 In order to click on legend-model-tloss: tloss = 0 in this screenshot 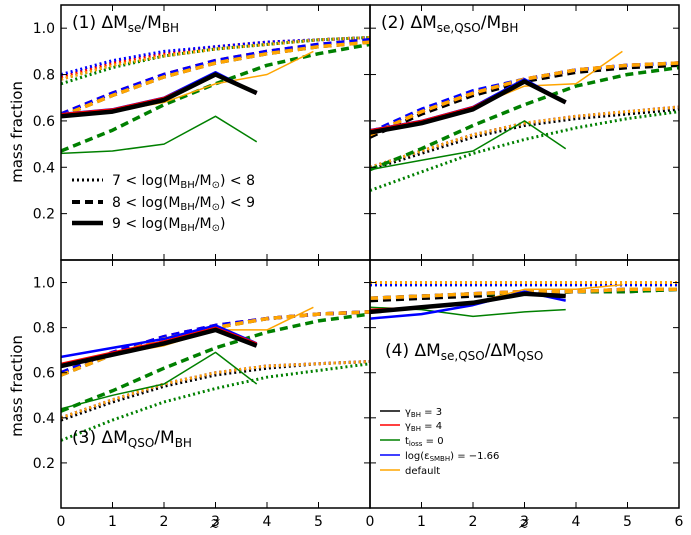, I will do `click(424, 442)`.